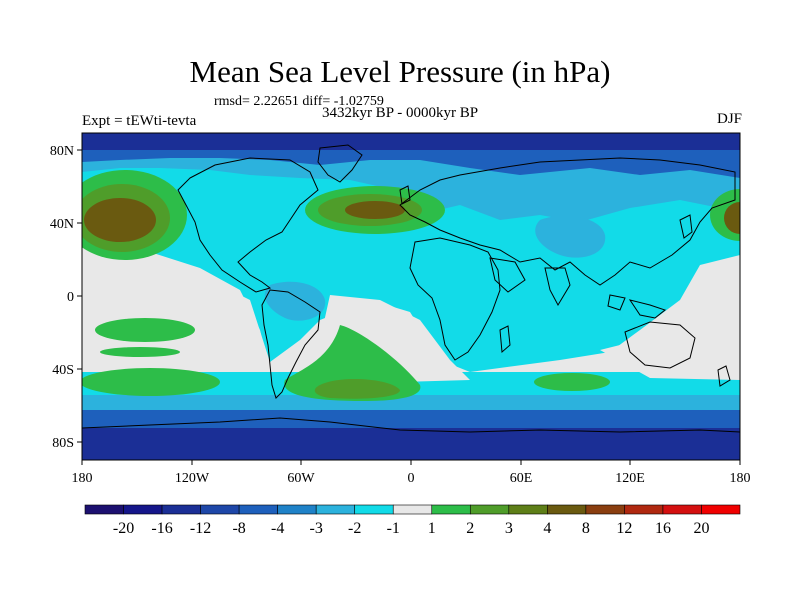 Image resolution: width=800 pixels, height=600 pixels. What do you see at coordinates (547, 528) in the screenshot?
I see `colorbar-label: 4` at bounding box center [547, 528].